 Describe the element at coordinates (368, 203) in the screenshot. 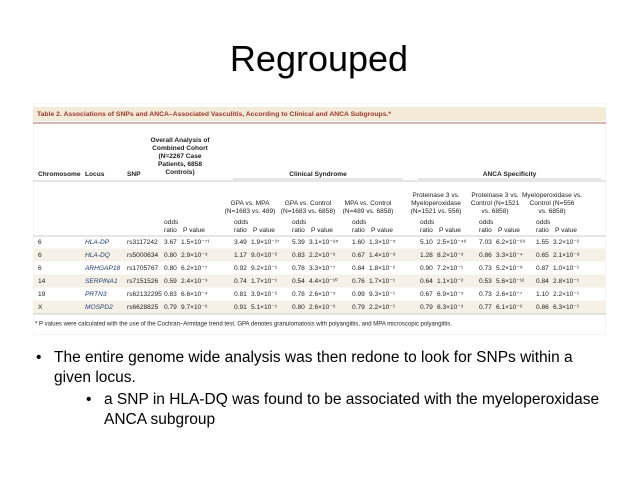

I see `comparison-header: MPA vs. Control` at that location.